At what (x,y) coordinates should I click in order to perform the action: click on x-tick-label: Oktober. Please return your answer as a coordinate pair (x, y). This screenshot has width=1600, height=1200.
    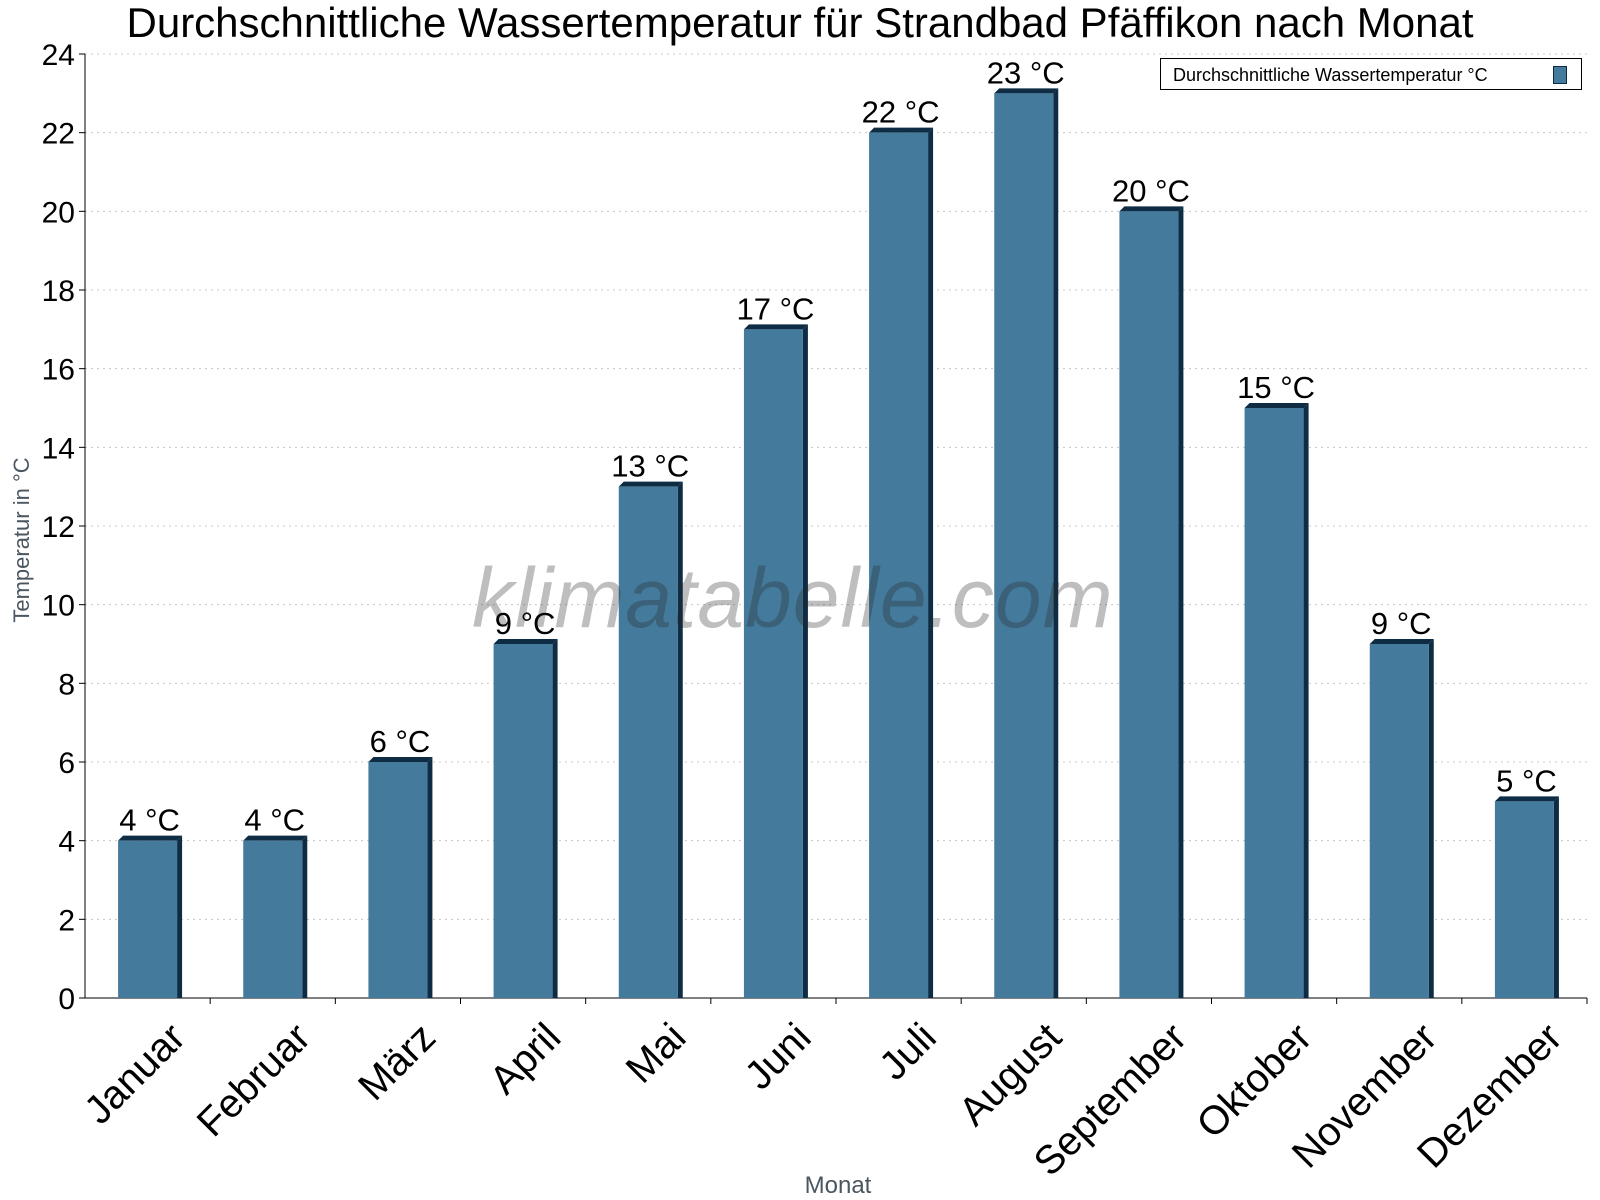
    Looking at the image, I should click on (1255, 1081).